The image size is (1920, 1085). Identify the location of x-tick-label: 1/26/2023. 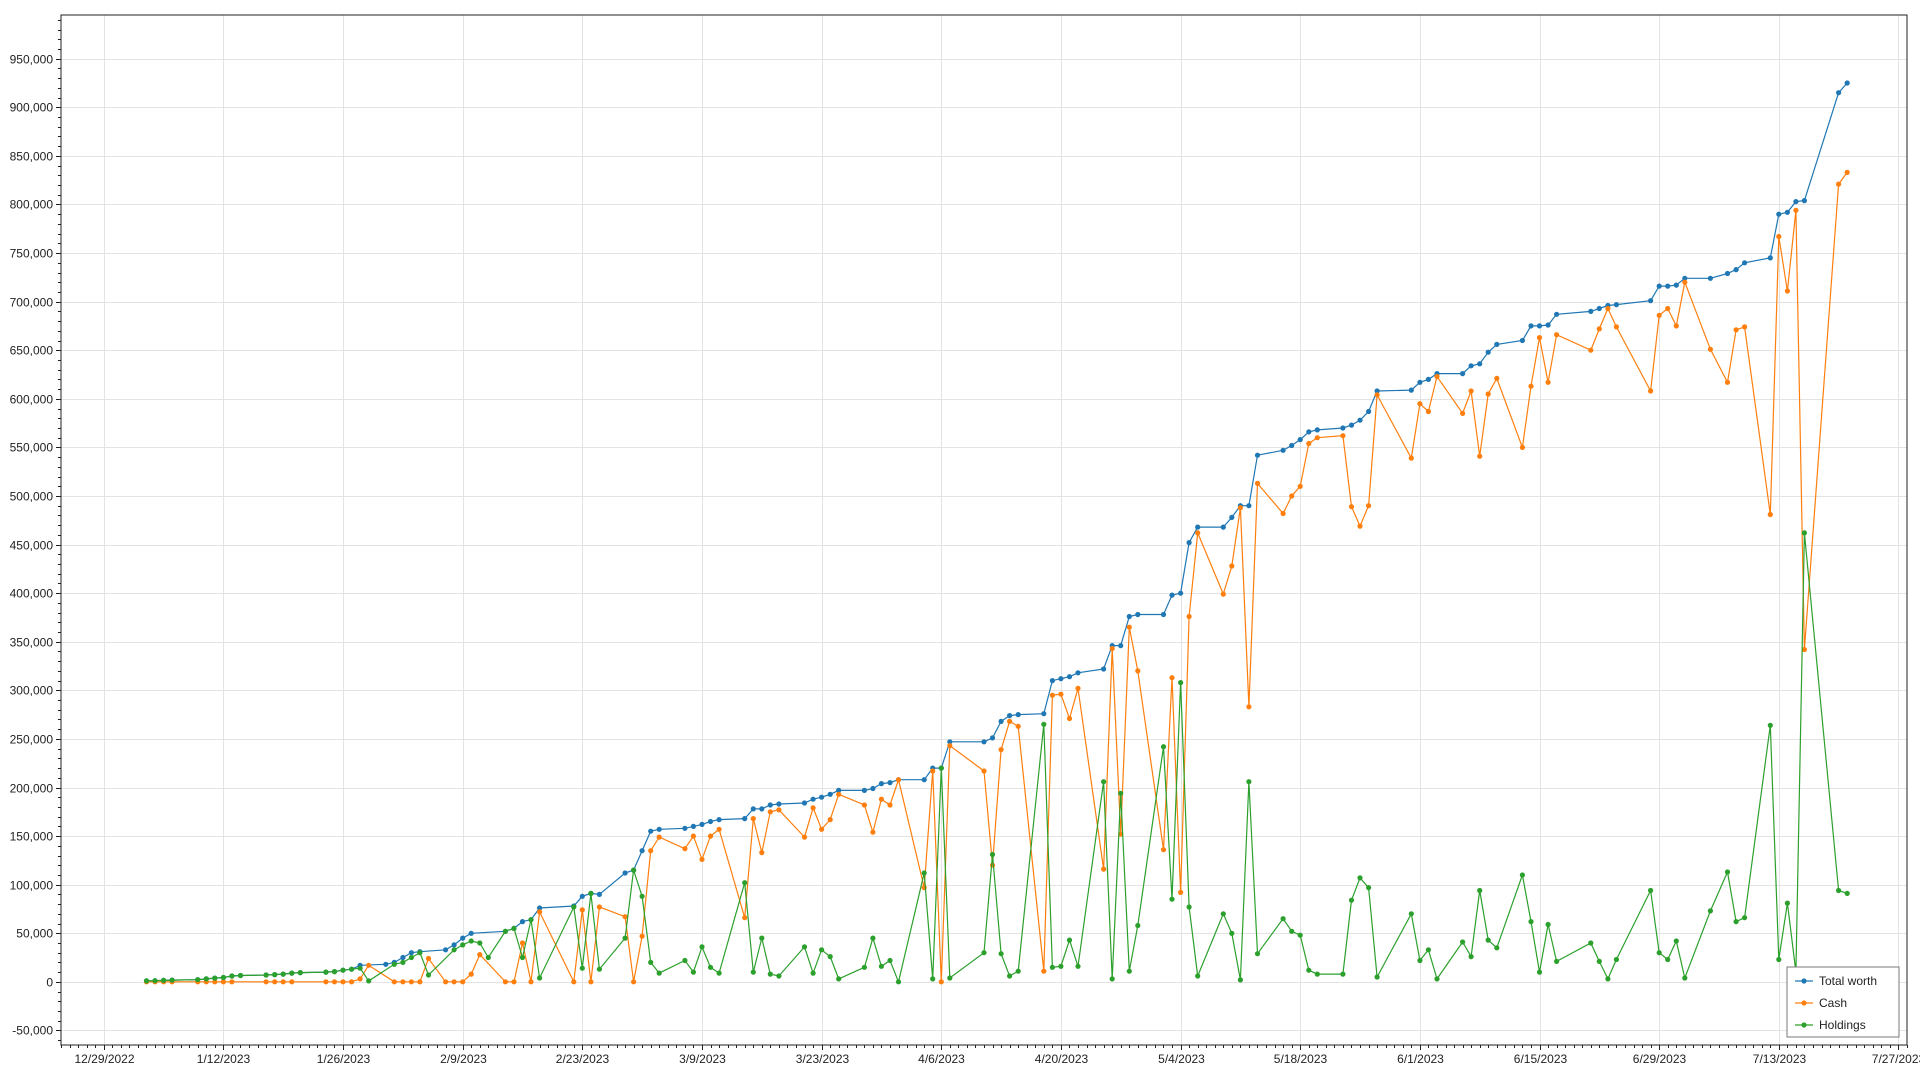
(344, 1059).